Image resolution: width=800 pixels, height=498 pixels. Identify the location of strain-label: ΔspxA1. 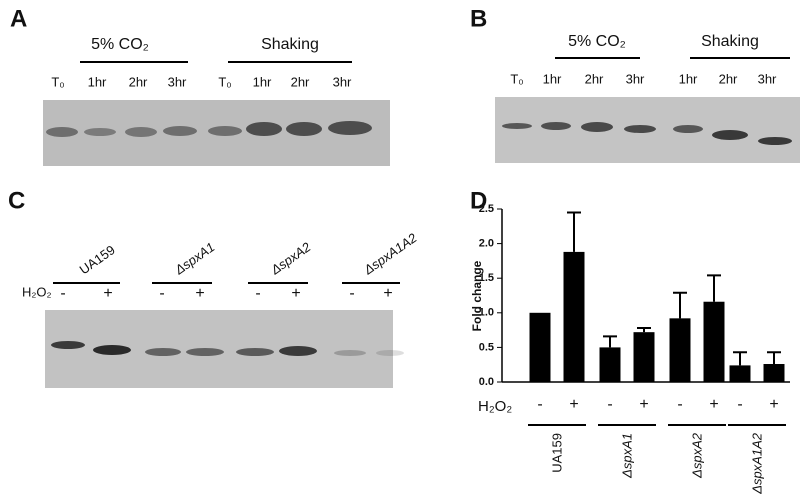
(194, 258).